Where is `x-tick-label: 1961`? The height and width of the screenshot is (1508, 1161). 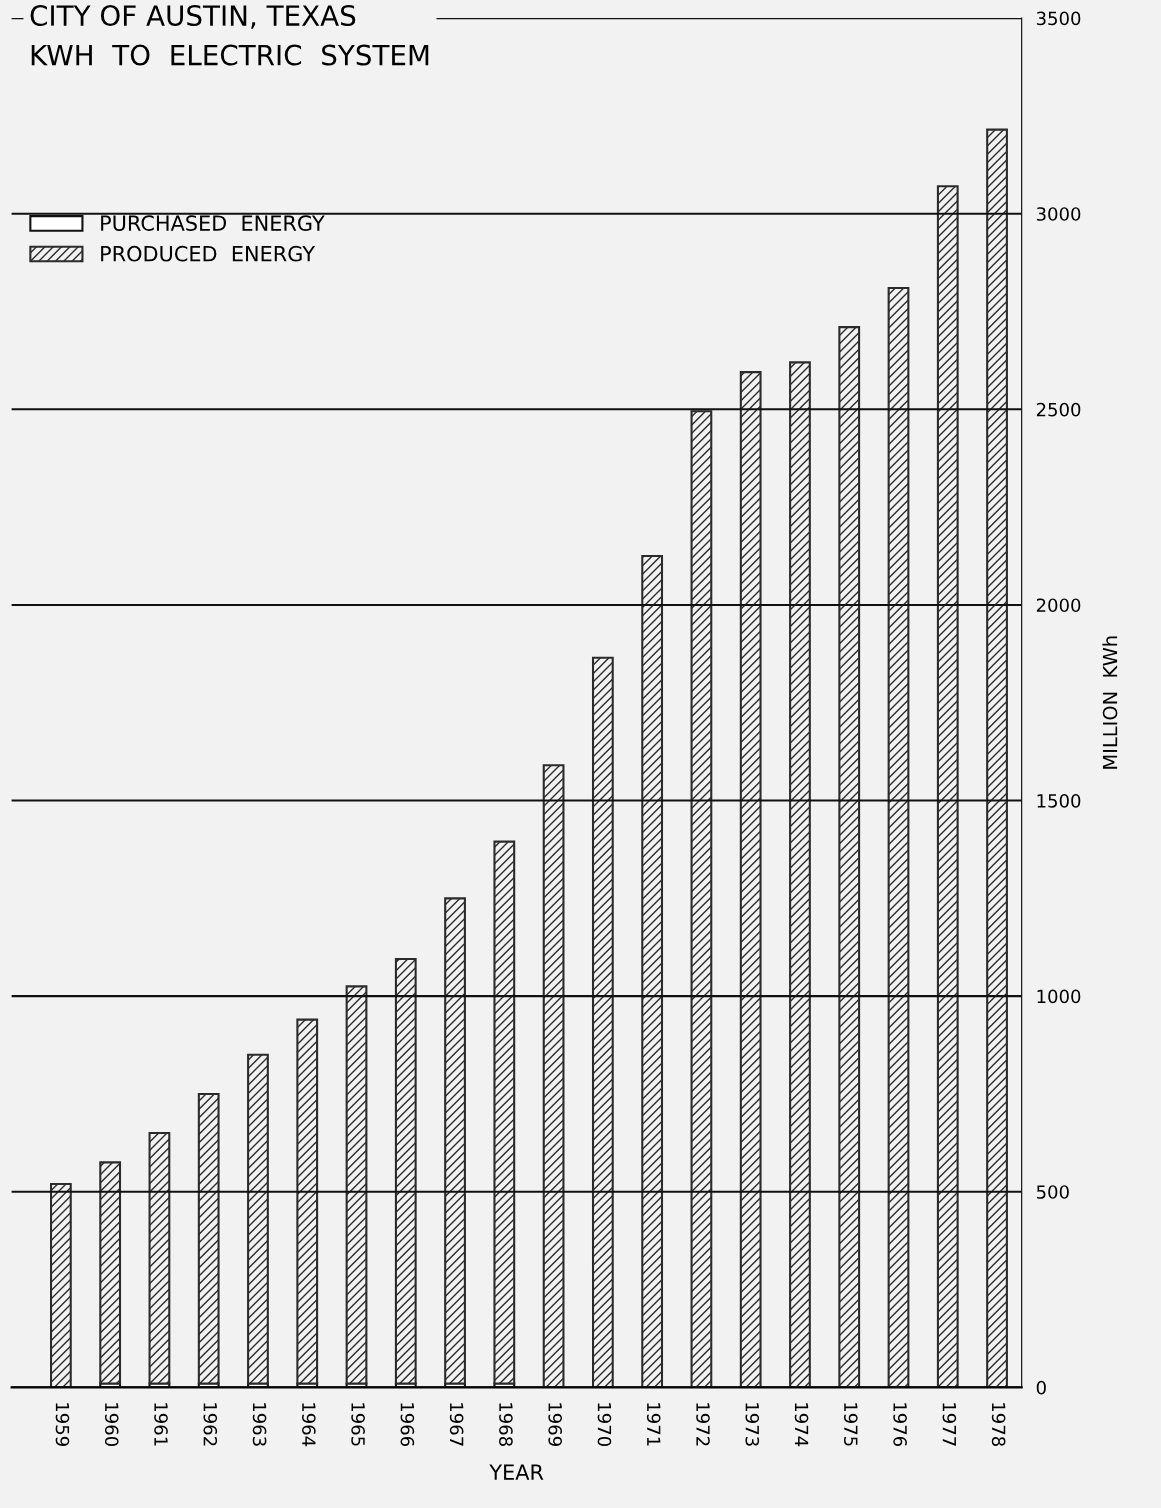 x-tick-label: 1961 is located at coordinates (161, 1424).